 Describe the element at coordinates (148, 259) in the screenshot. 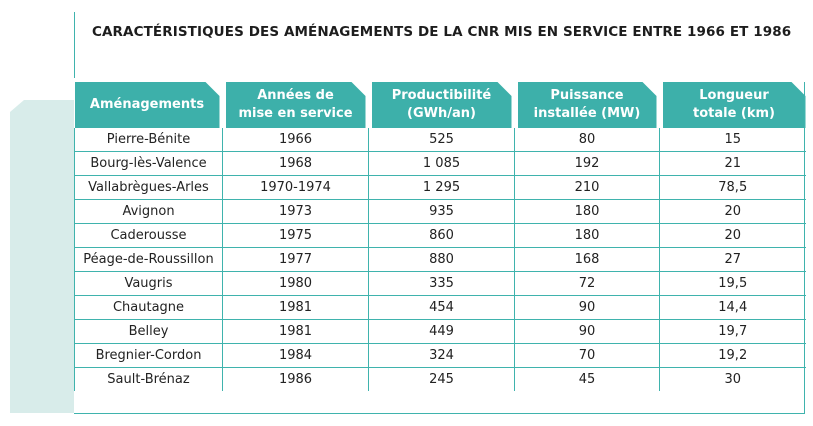

I see `cell-amenagement: Péage-de-Roussillon` at that location.